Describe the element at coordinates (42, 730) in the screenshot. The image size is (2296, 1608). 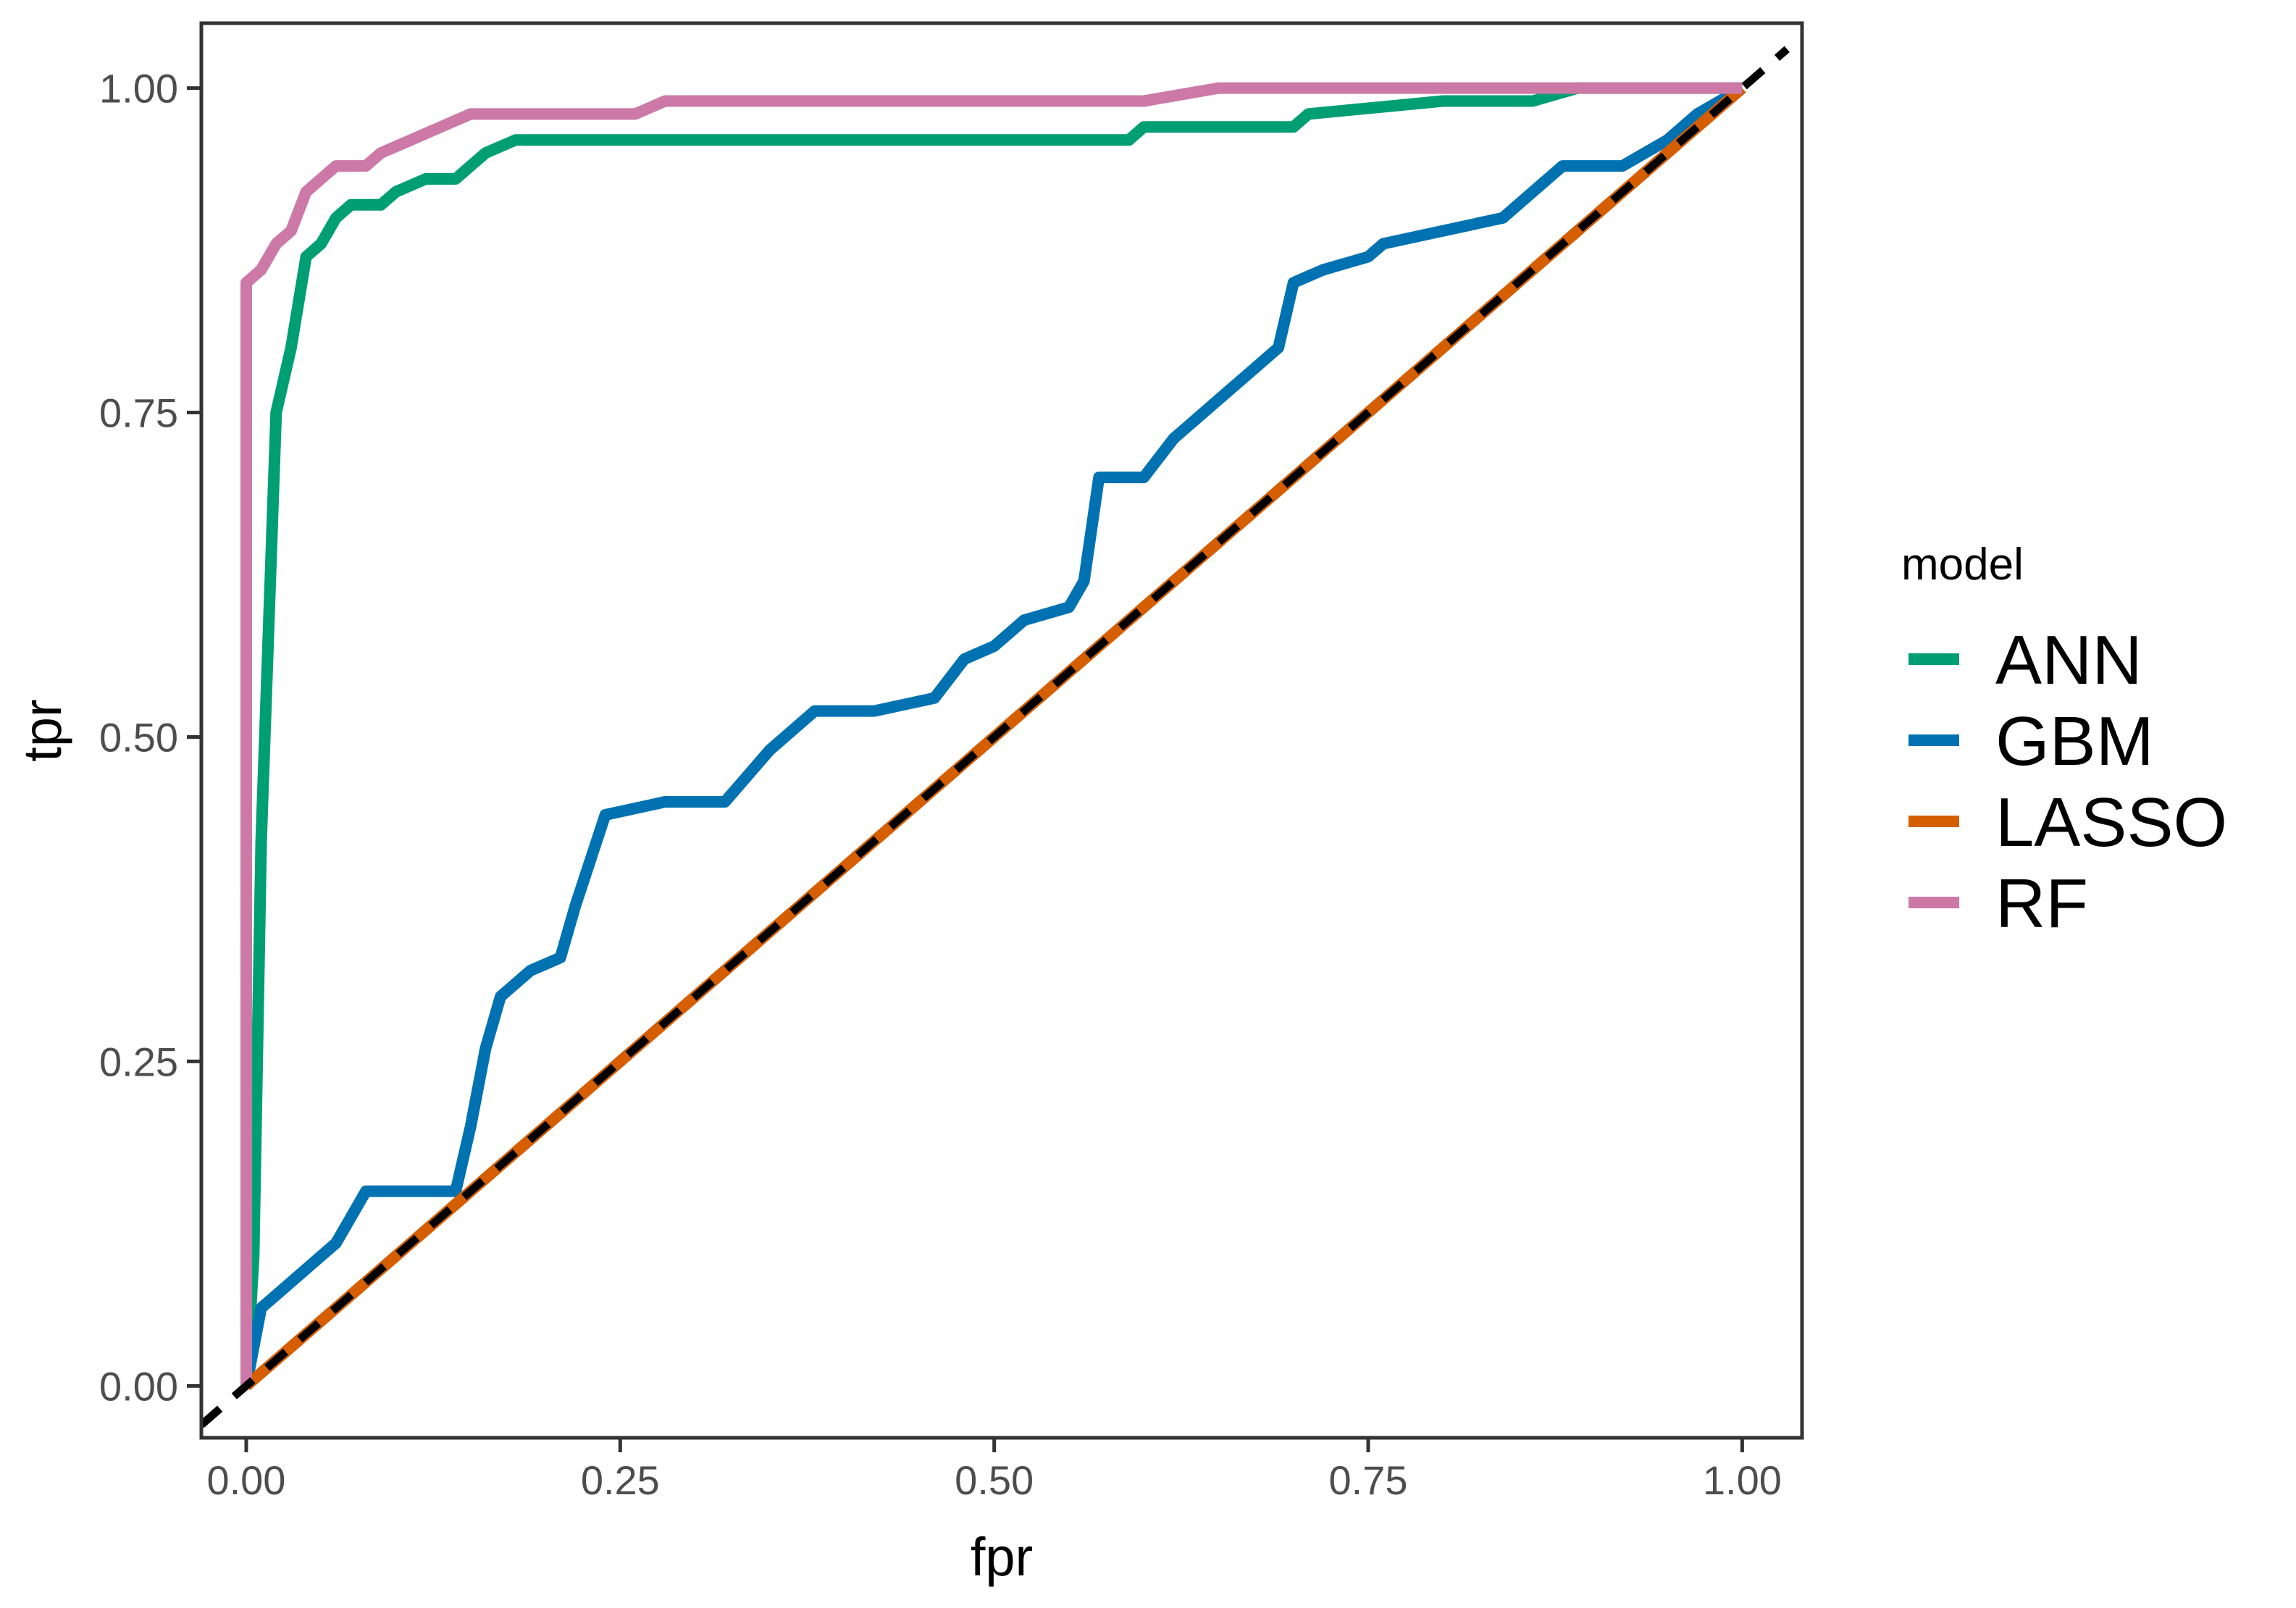
I see `y-axis-title: tpr` at that location.